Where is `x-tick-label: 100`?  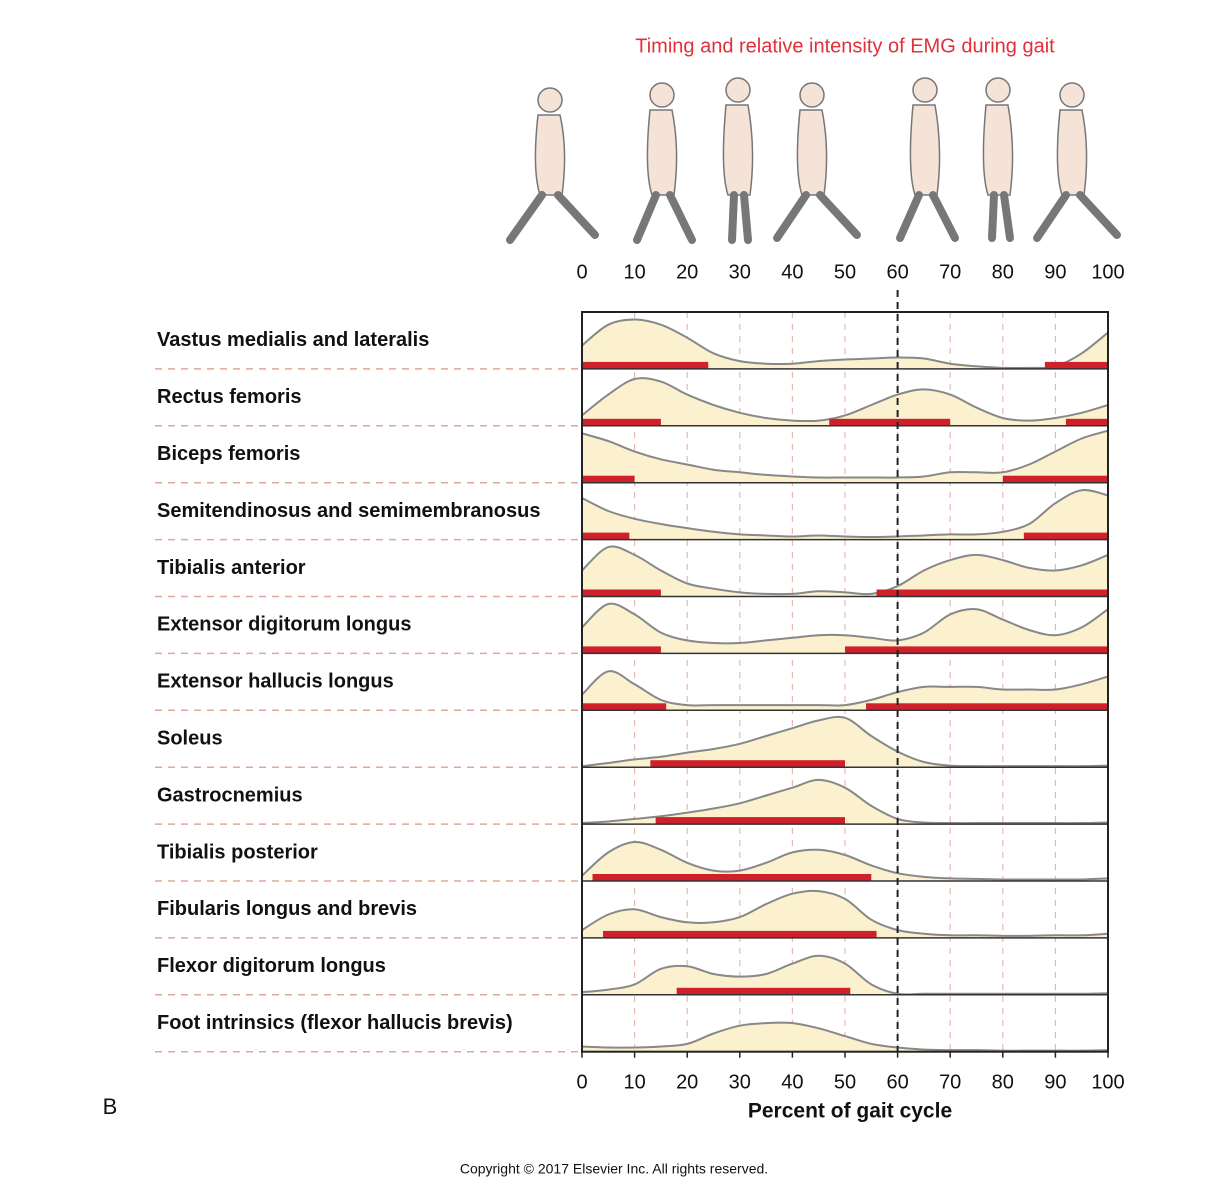
x-tick-label: 100 is located at coordinates (1107, 1082).